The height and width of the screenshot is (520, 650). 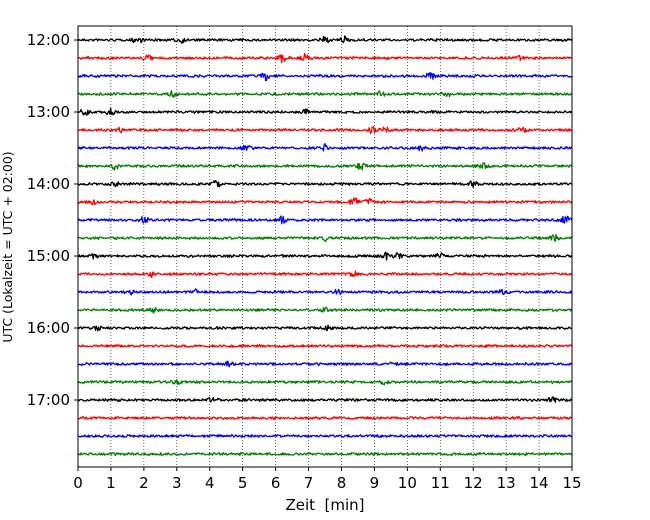 What do you see at coordinates (48, 184) in the screenshot?
I see `y-tick-label: 14:00` at bounding box center [48, 184].